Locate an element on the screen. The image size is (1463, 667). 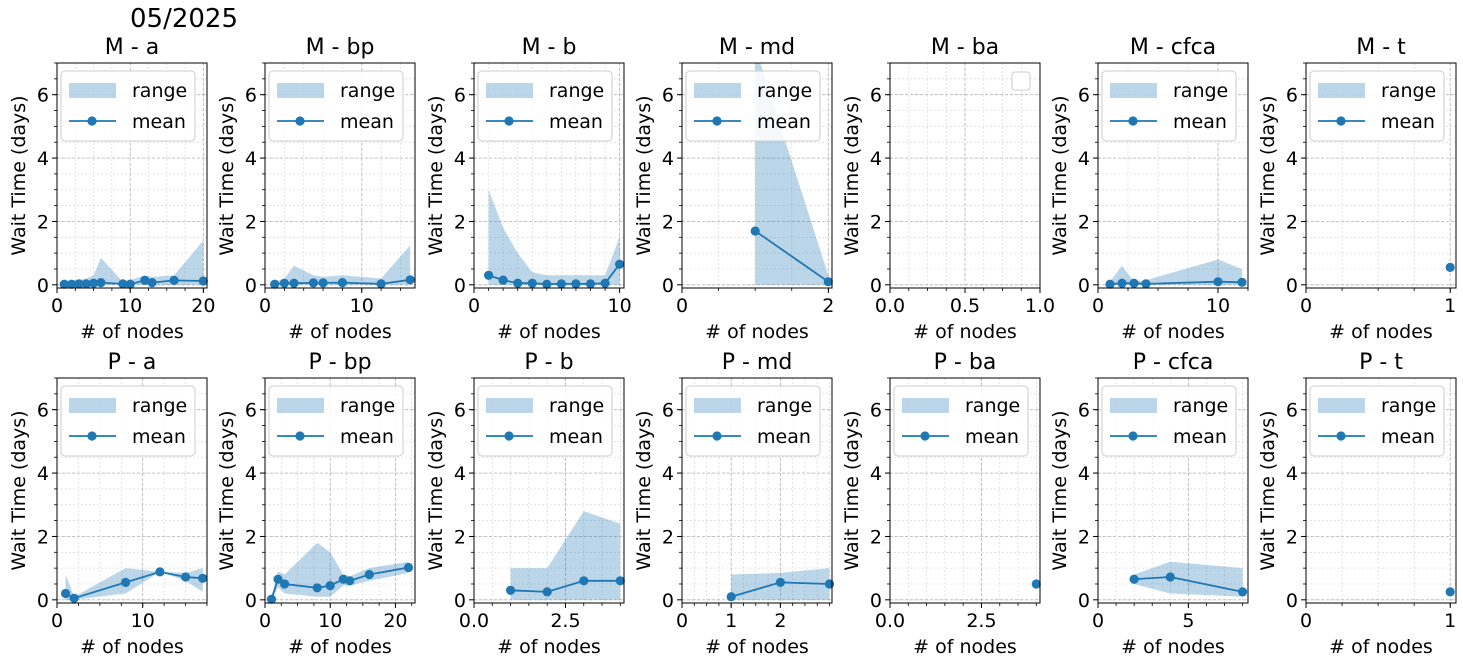
subplot-title: P - md is located at coordinates (757, 362).